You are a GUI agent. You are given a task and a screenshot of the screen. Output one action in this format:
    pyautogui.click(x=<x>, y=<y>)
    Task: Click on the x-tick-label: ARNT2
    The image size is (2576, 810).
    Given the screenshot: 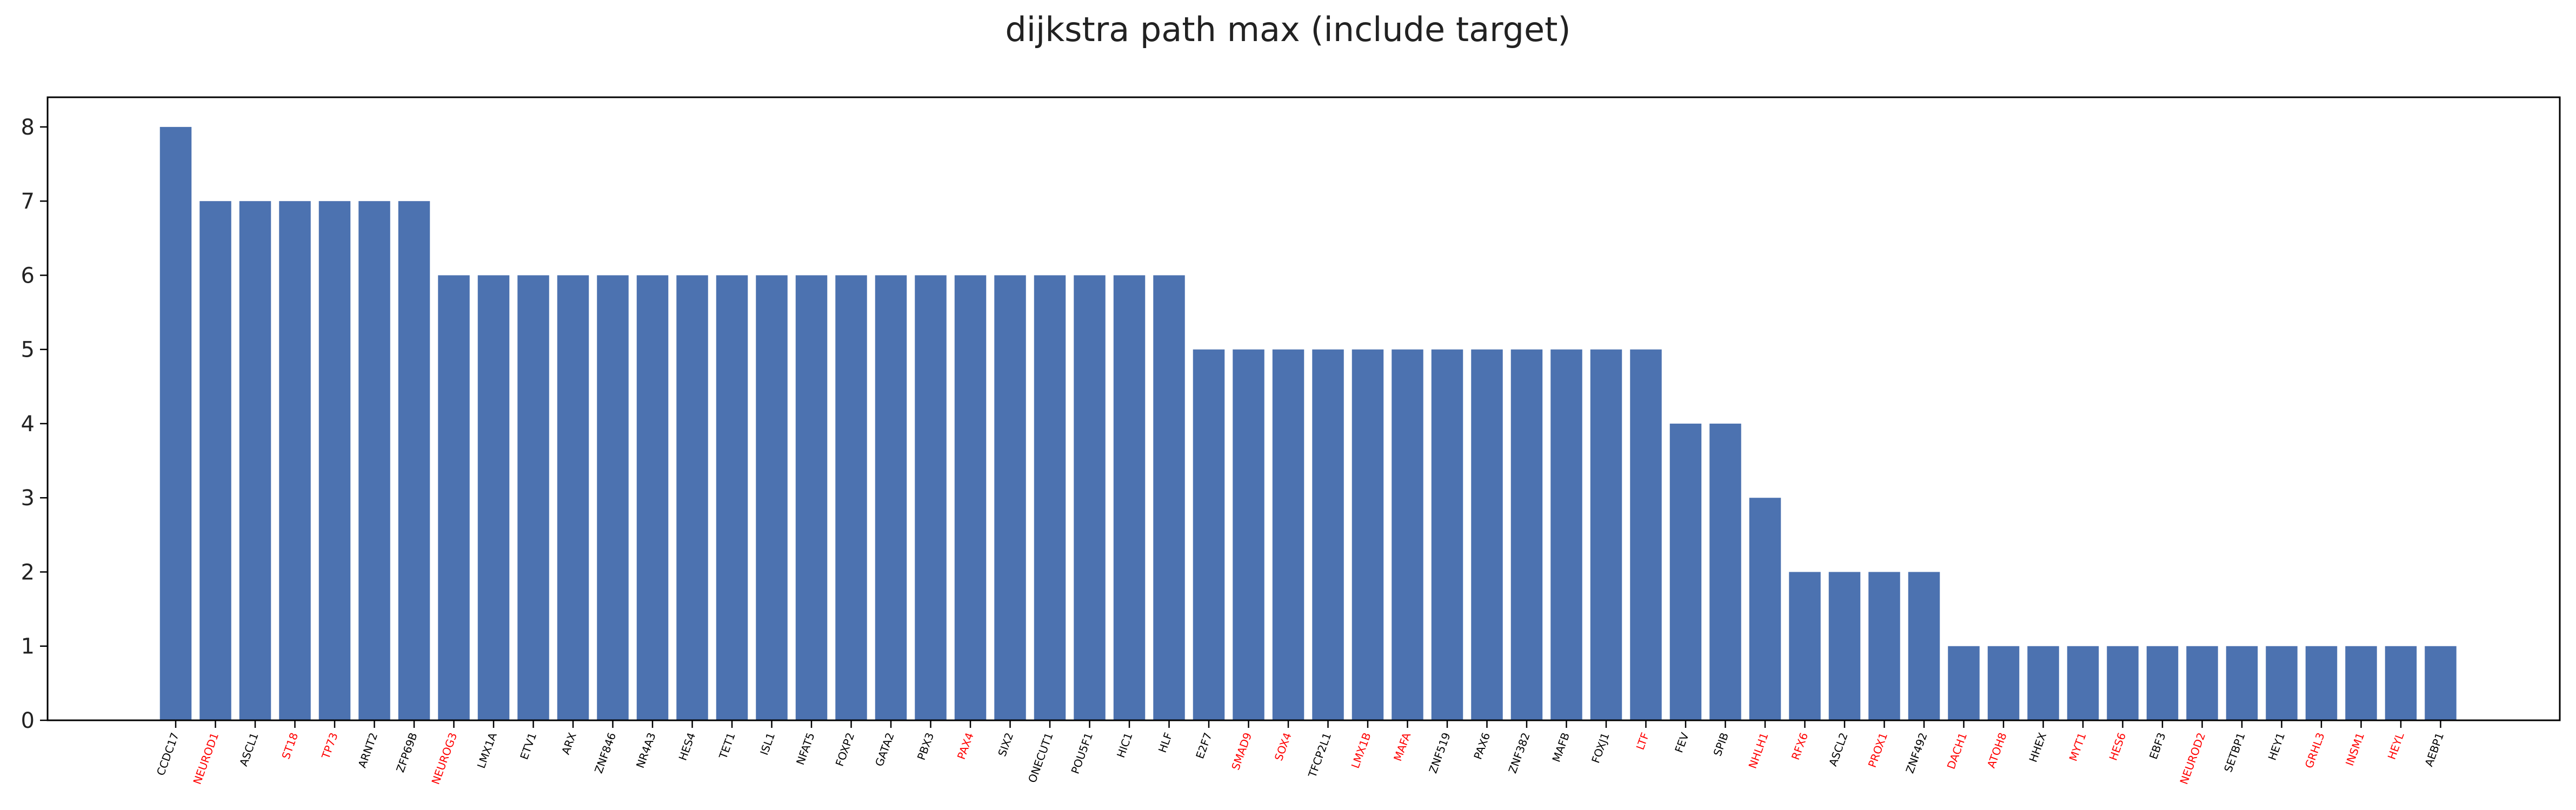 What is the action you would take?
    pyautogui.click(x=368, y=750)
    